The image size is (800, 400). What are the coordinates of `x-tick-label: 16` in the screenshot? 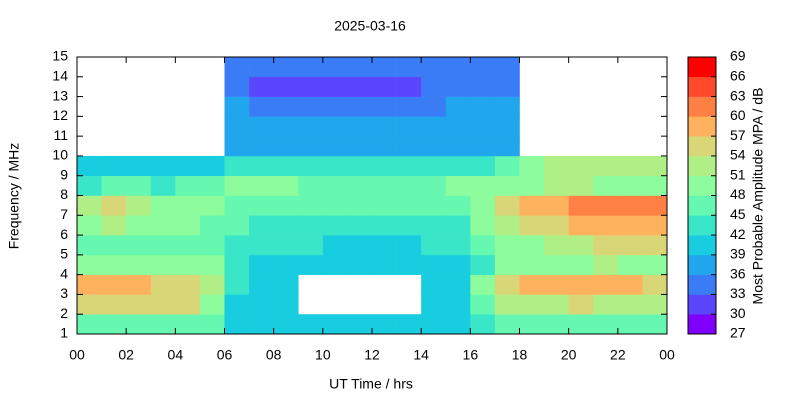 It's located at (471, 355).